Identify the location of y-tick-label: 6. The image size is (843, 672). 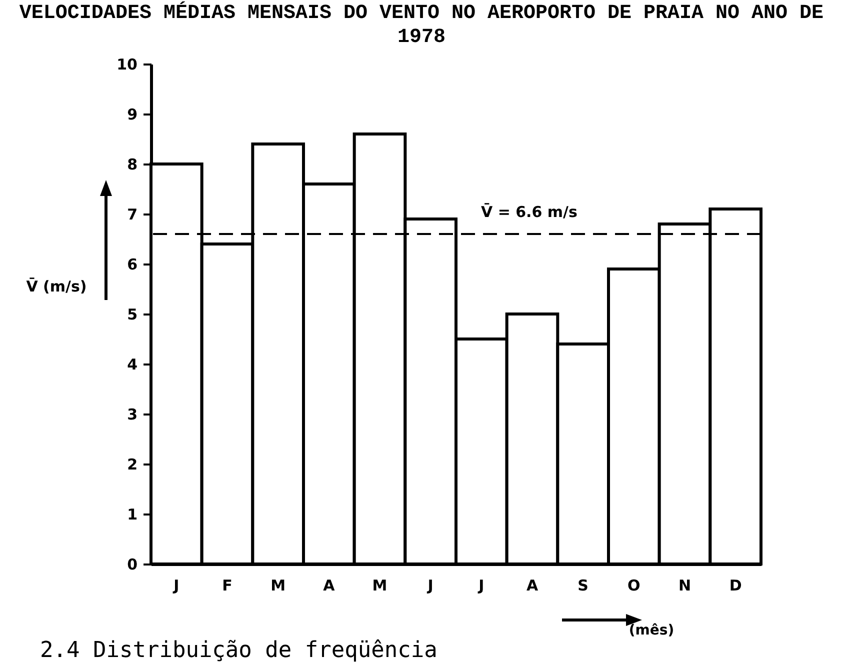
(132, 265).